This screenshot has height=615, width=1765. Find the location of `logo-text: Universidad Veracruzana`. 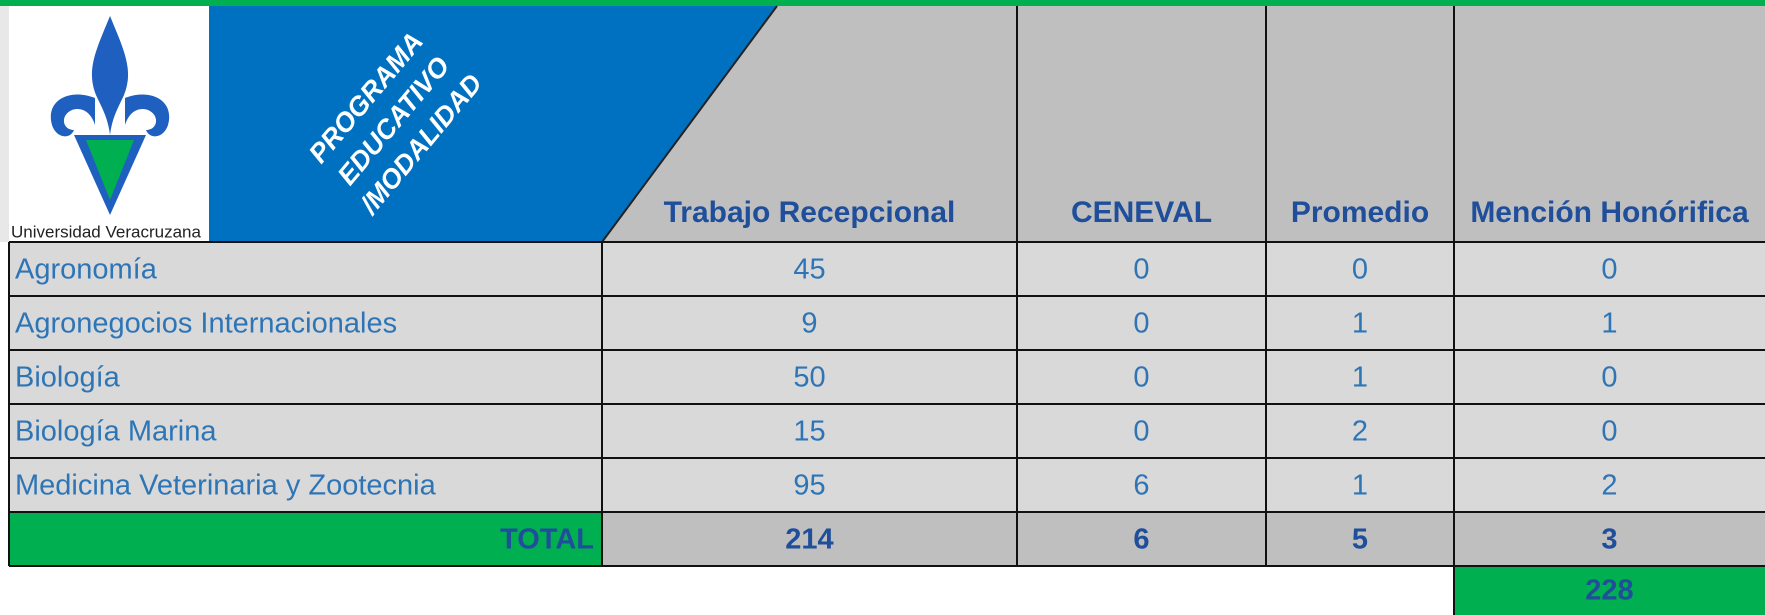

logo-text: Universidad Veracruzana is located at coordinates (106, 231).